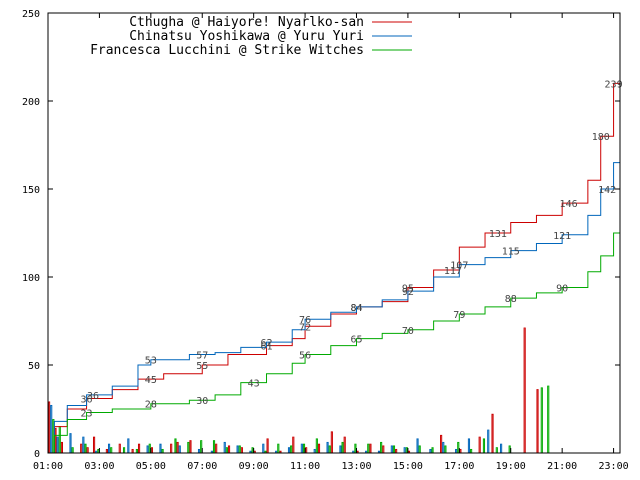 The width and height of the screenshot is (640, 480). Describe the element at coordinates (601, 137) in the screenshot. I see `data-label: 180` at that location.